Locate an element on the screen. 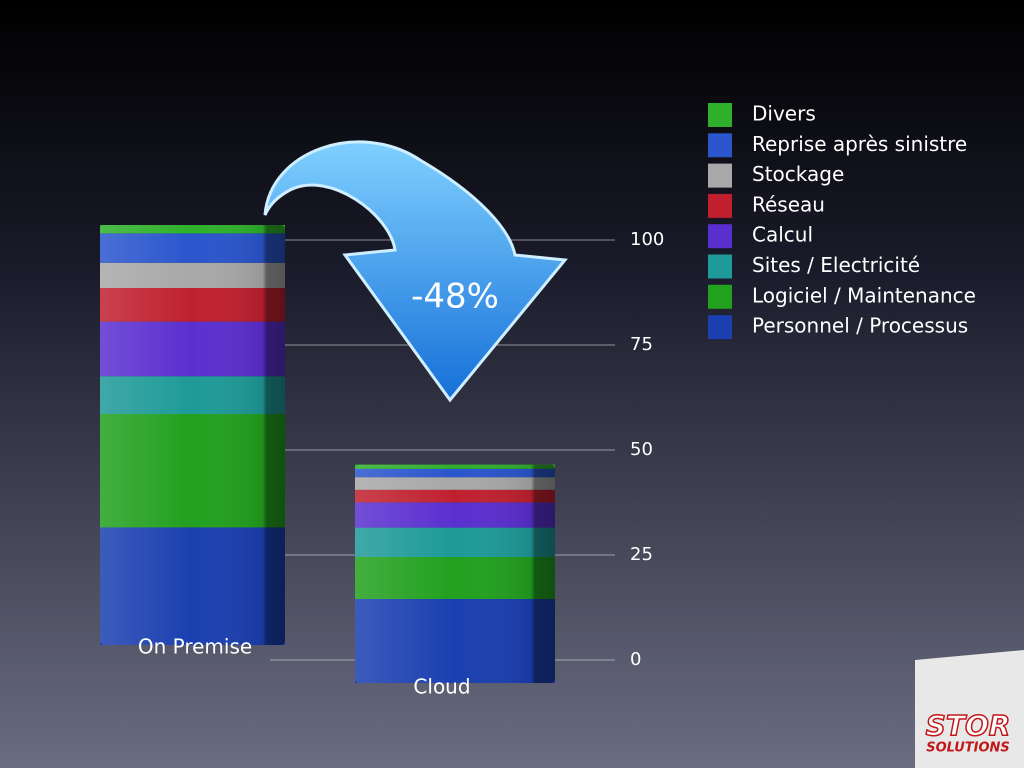  x-tick-label: Cloud is located at coordinates (441, 687).